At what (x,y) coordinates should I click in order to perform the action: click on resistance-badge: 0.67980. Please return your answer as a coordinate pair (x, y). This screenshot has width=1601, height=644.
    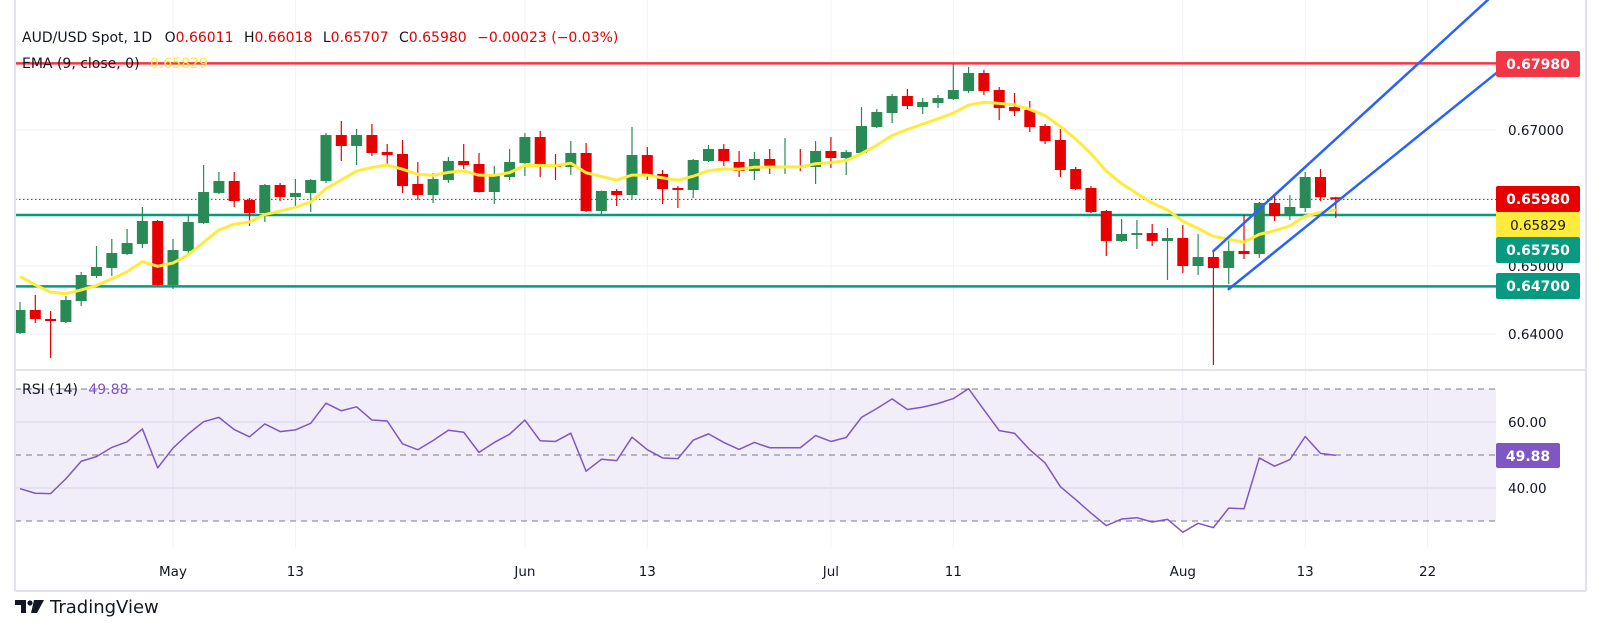
    Looking at the image, I should click on (1538, 64).